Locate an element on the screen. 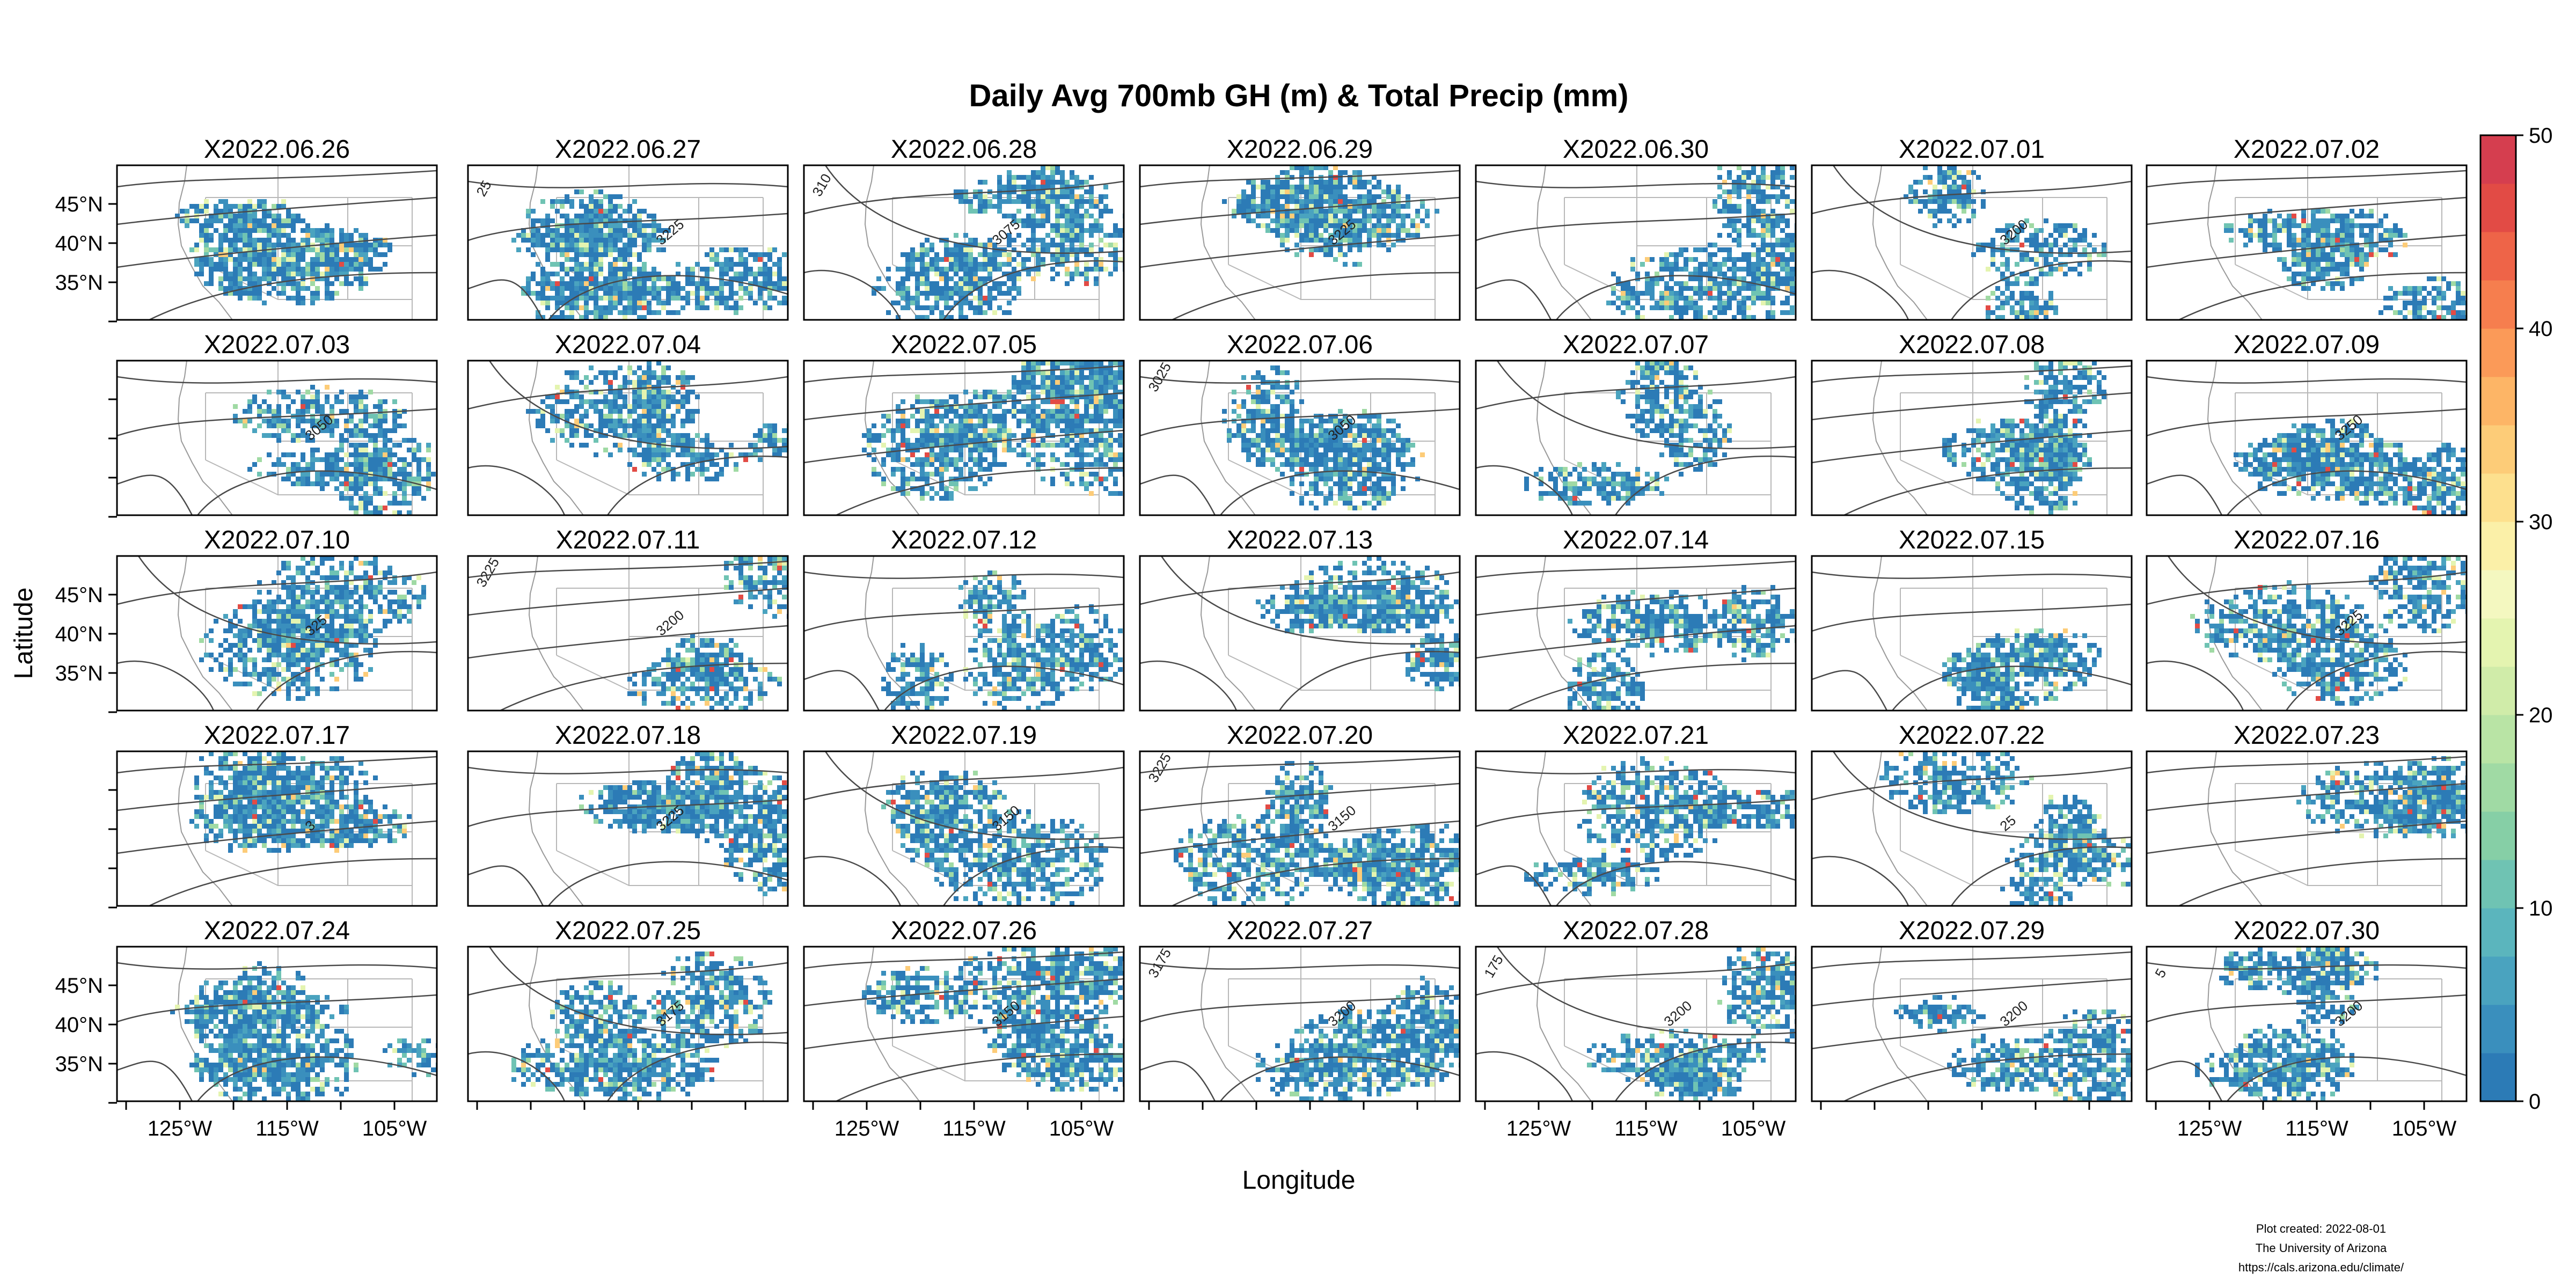 The width and height of the screenshot is (2576, 1288). map-panel: X2022.07.21 is located at coordinates (1636, 814).